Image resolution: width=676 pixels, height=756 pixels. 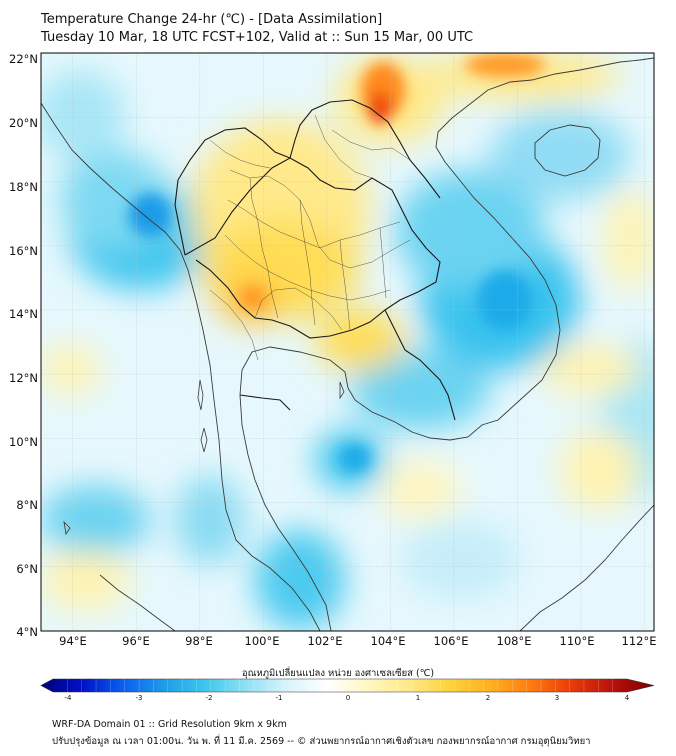 What do you see at coordinates (388, 641) in the screenshot?
I see `lon-label-104: 104°E` at bounding box center [388, 641].